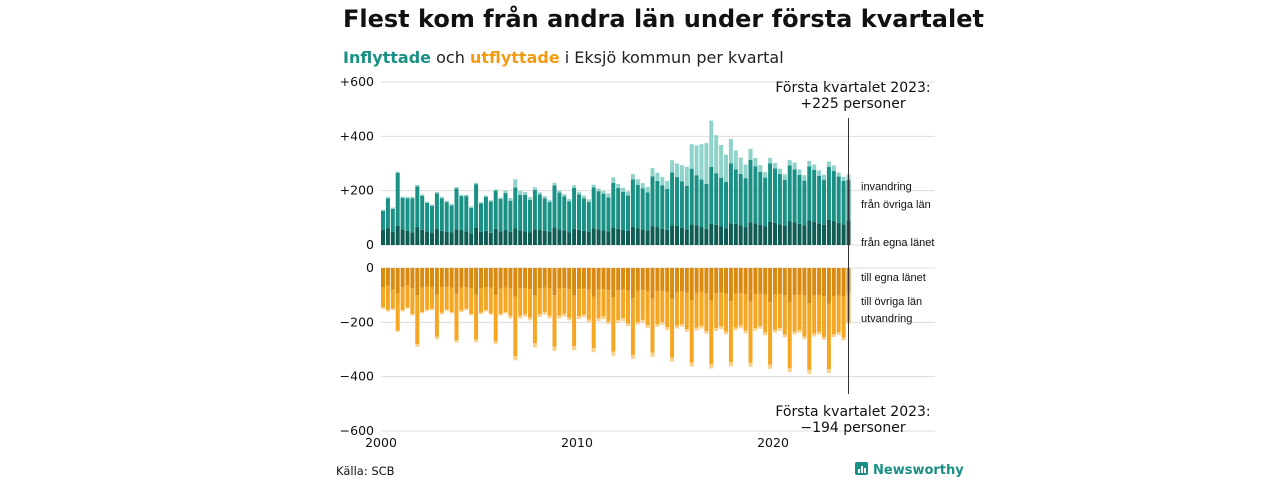 This screenshot has width=1280, height=480. I want to click on y-tick-lower: 0, so click(370, 267).